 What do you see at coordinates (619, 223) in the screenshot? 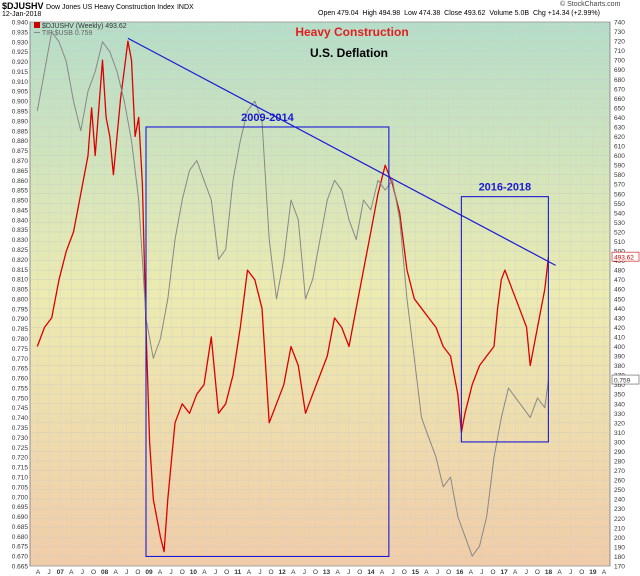
I see `right-tick-label: 530` at bounding box center [619, 223].